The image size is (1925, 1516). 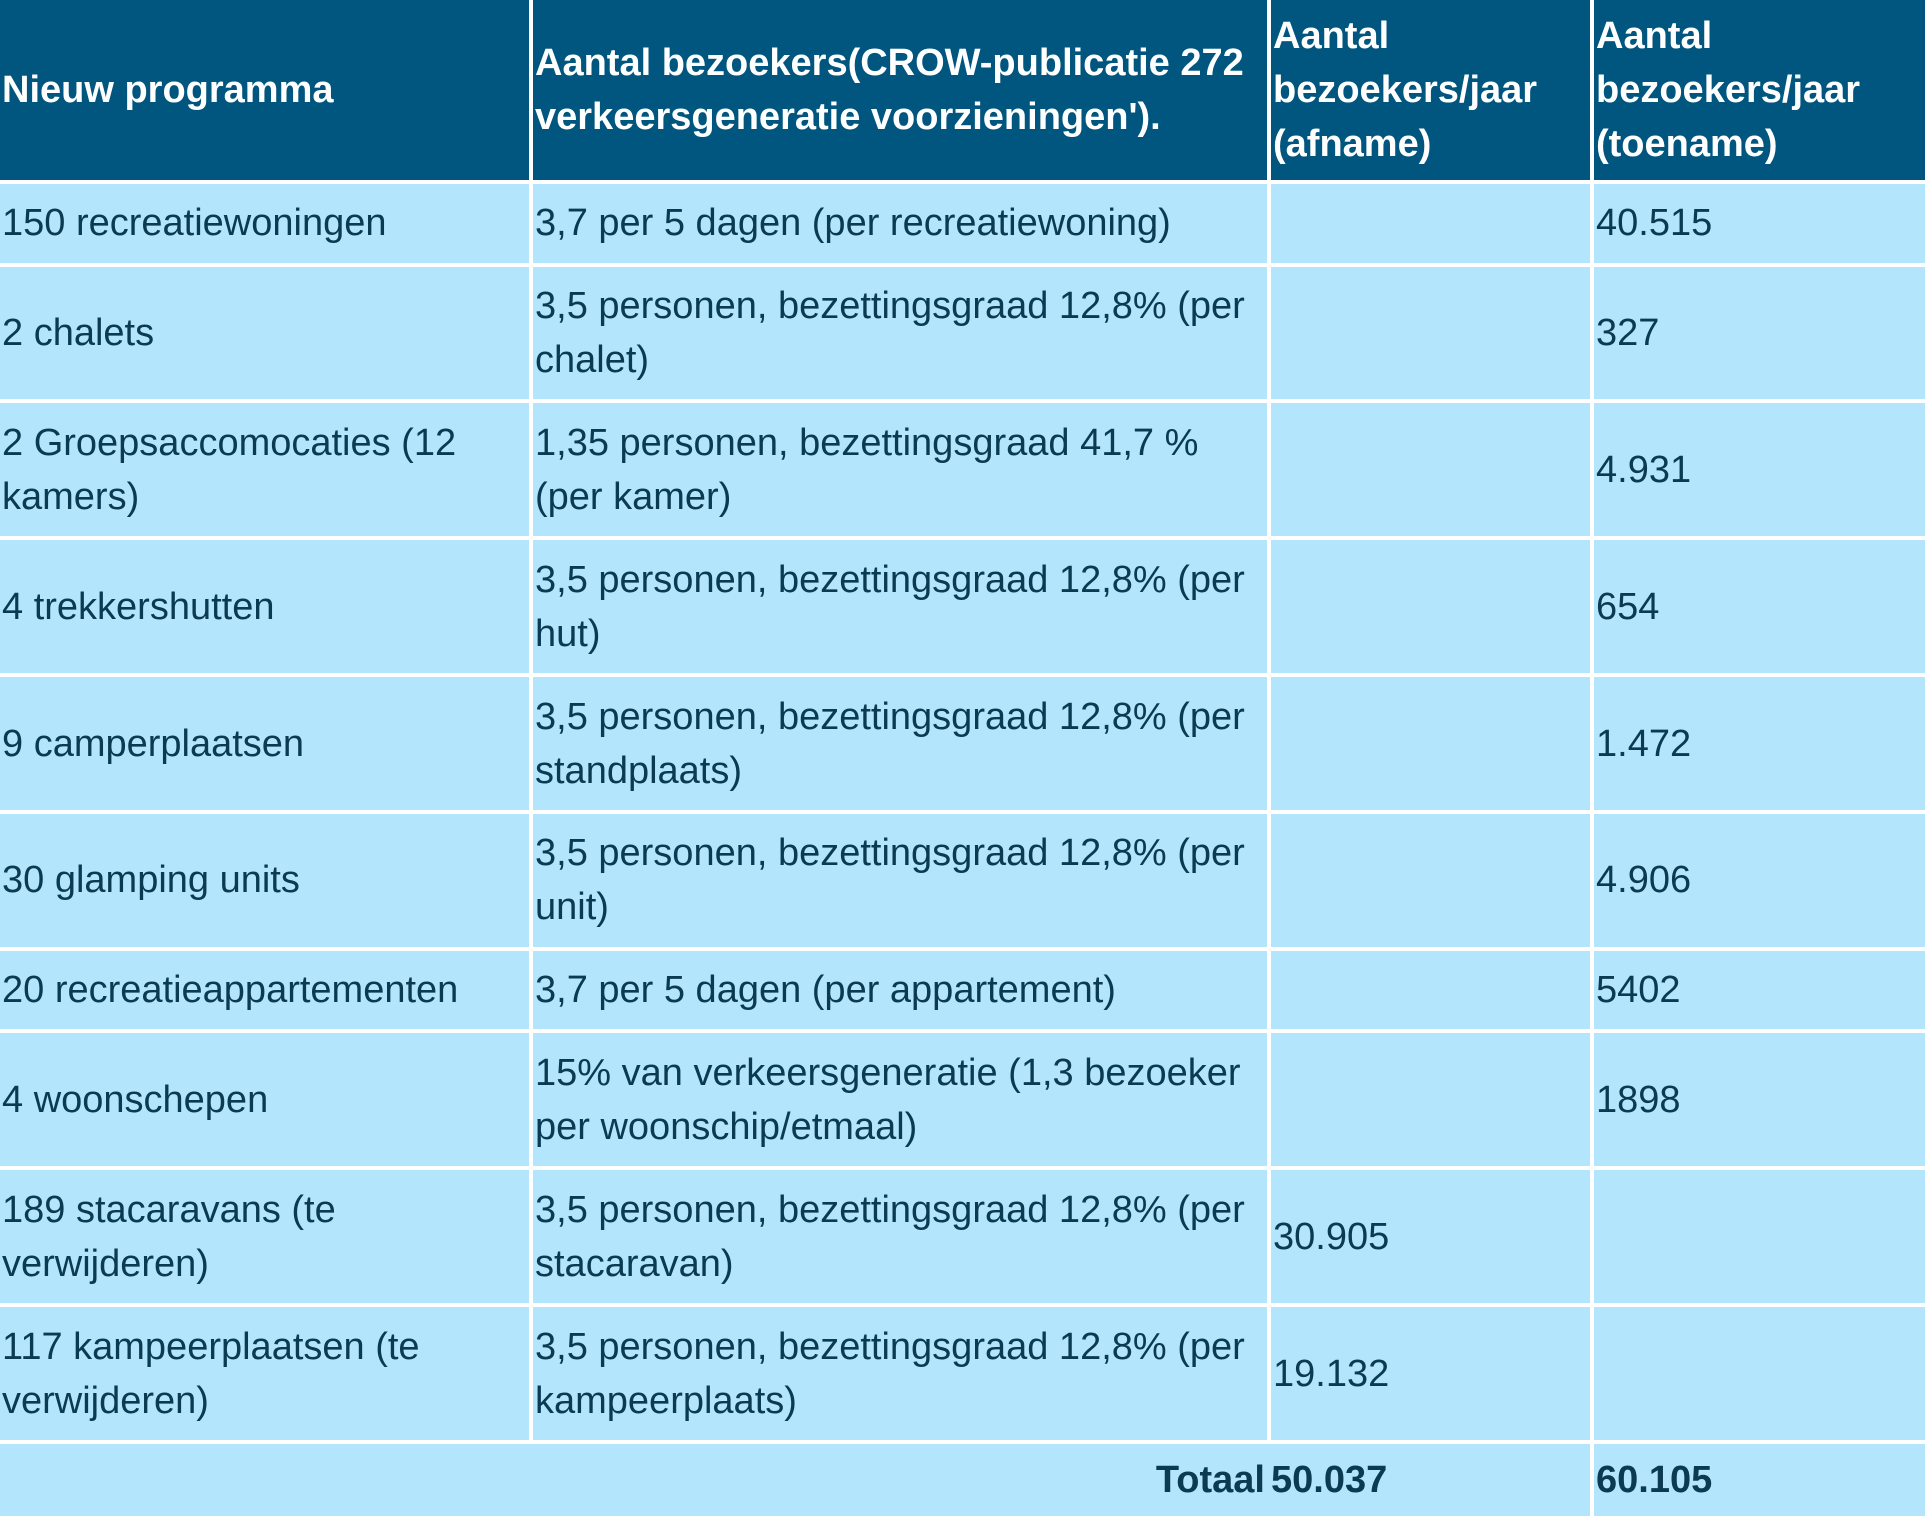 What do you see at coordinates (1758, 991) in the screenshot?
I see `cell-toename: 5402` at bounding box center [1758, 991].